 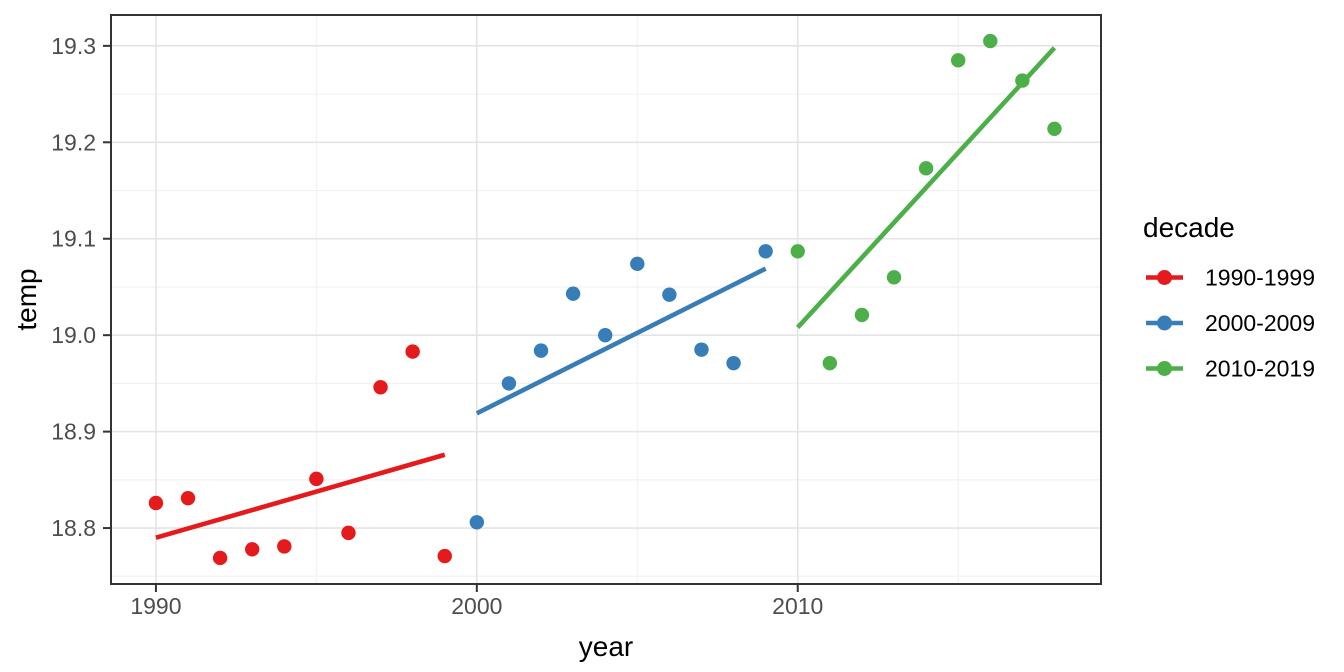 I want to click on y-axis-title: temp, so click(x=26, y=299).